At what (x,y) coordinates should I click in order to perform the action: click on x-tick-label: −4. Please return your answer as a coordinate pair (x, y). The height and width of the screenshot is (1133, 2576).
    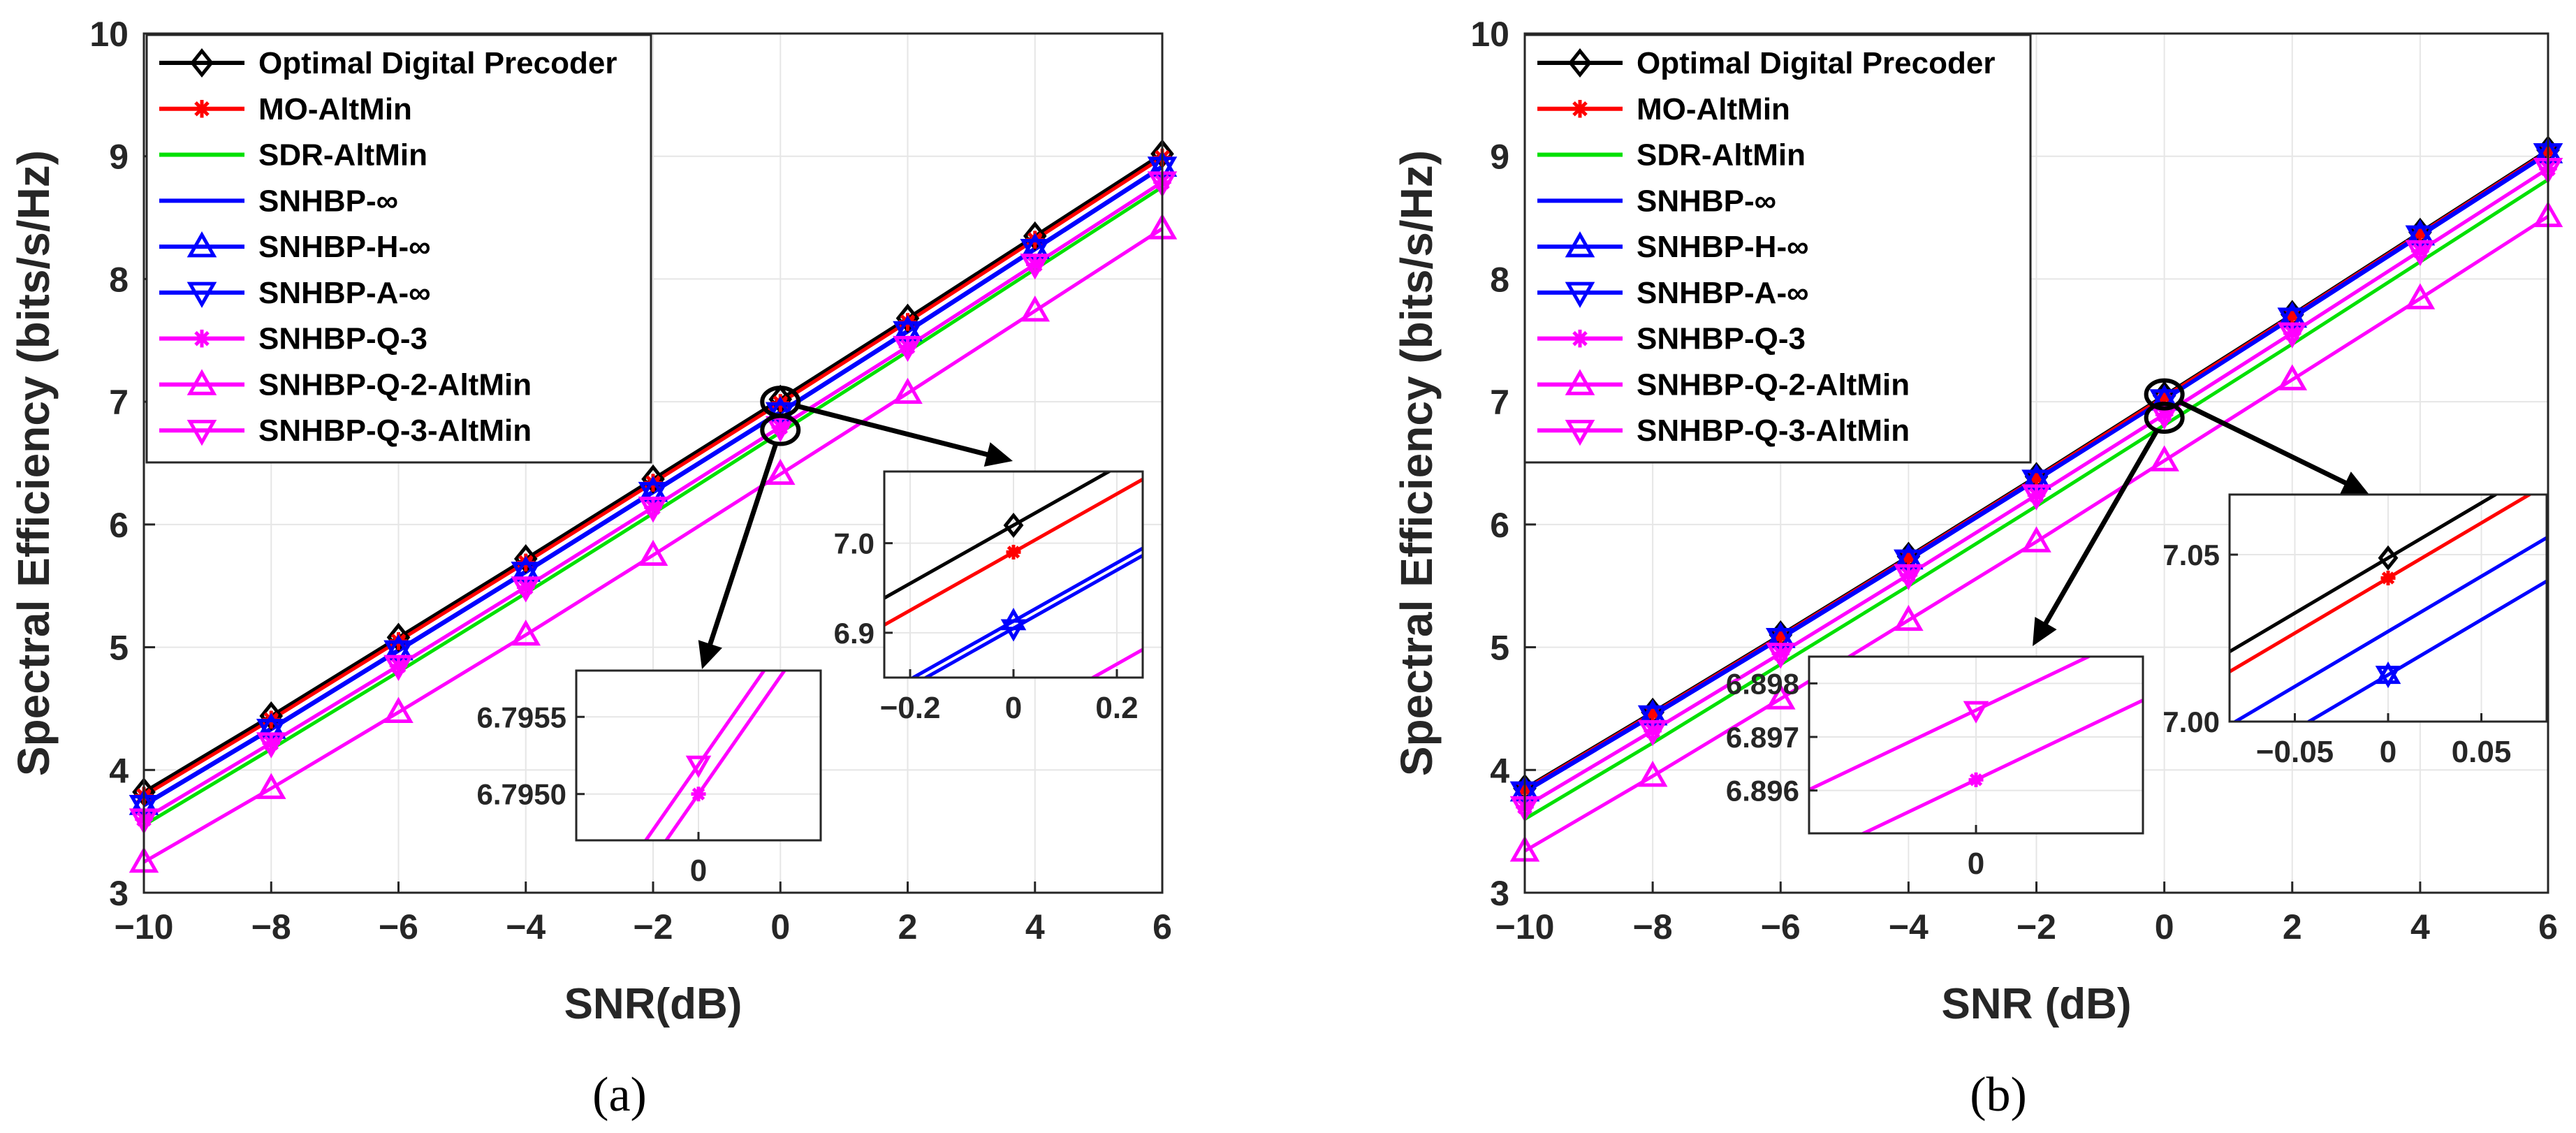
    Looking at the image, I should click on (526, 927).